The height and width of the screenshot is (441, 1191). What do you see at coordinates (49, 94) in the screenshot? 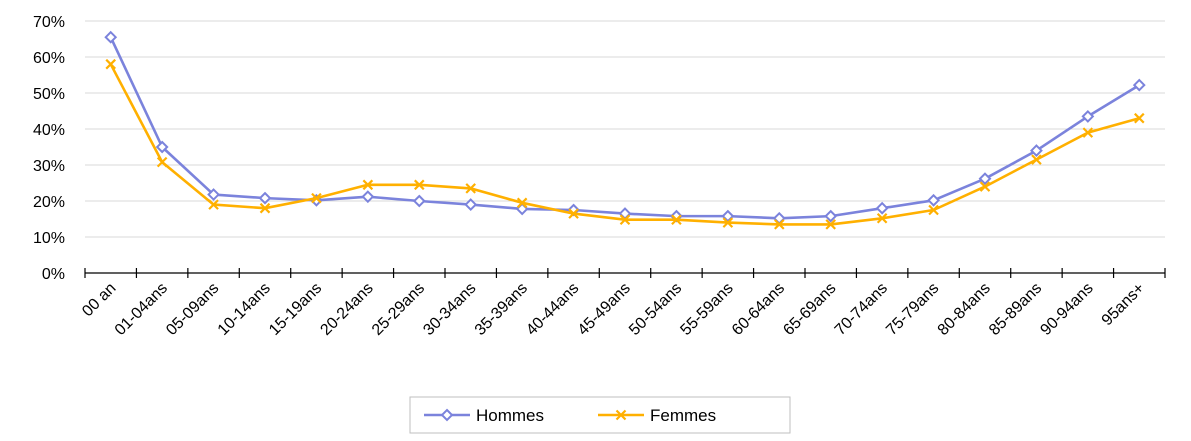
I see `y-tick-label: 50%` at bounding box center [49, 94].